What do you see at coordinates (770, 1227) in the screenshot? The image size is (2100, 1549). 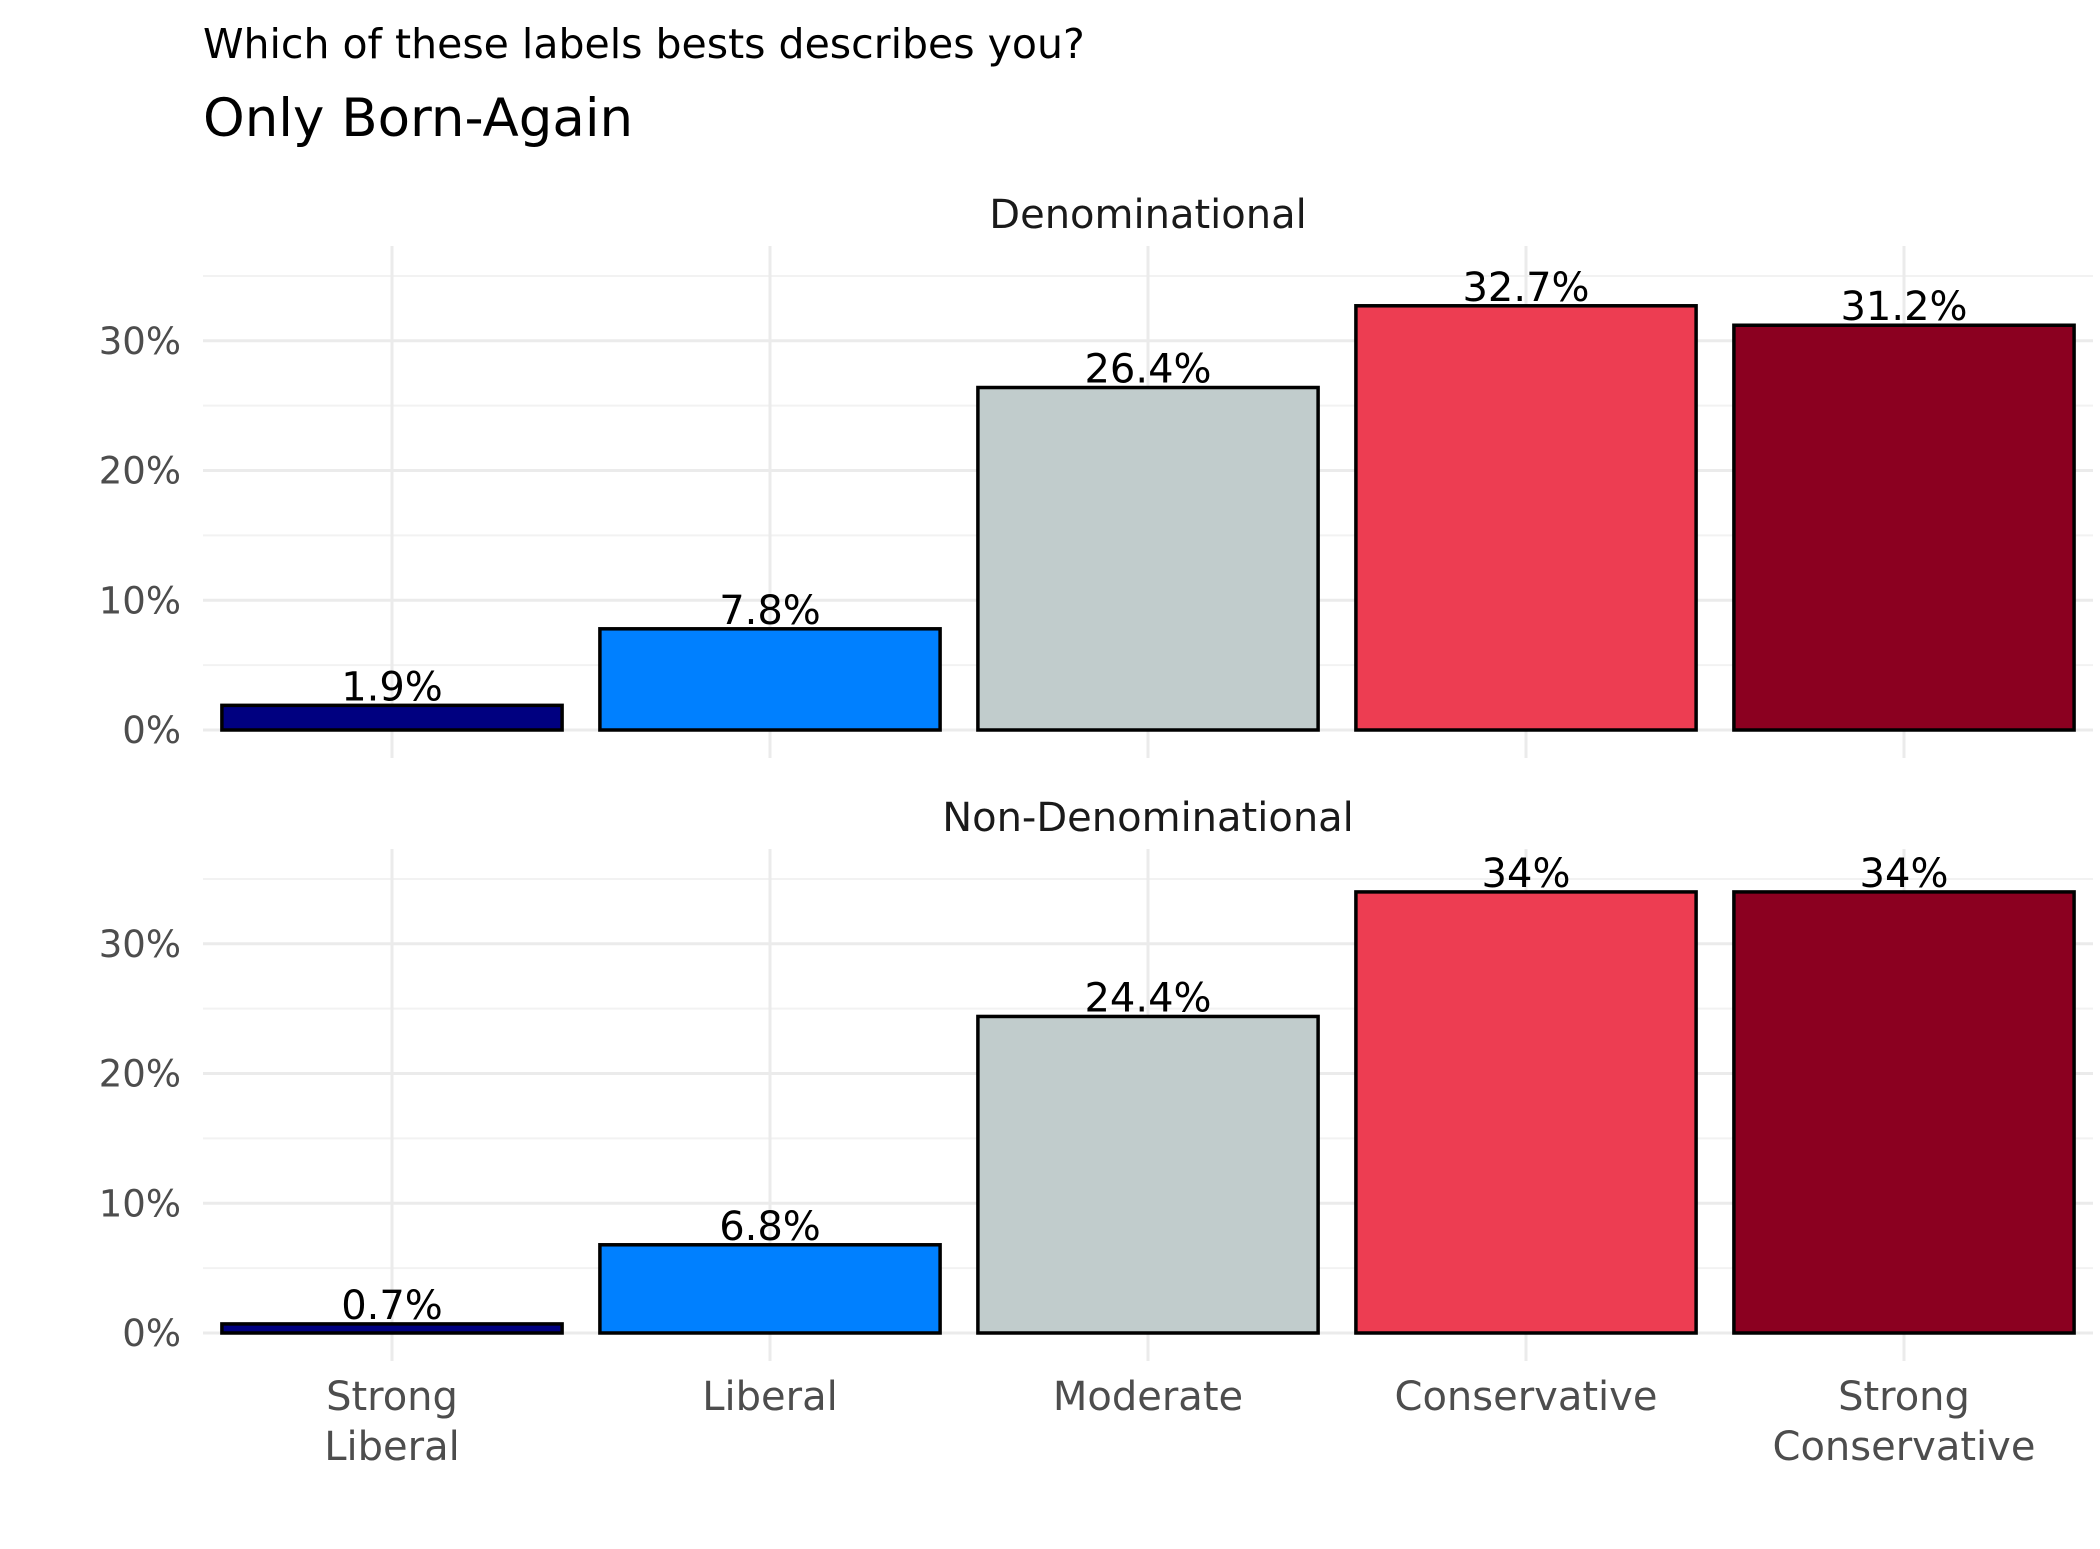 I see `data-label: 6.8%` at bounding box center [770, 1227].